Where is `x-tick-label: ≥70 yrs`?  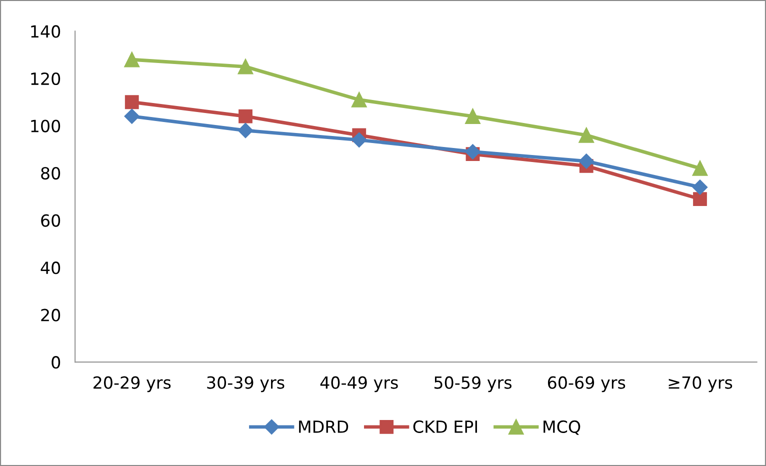 x-tick-label: ≥70 yrs is located at coordinates (700, 384).